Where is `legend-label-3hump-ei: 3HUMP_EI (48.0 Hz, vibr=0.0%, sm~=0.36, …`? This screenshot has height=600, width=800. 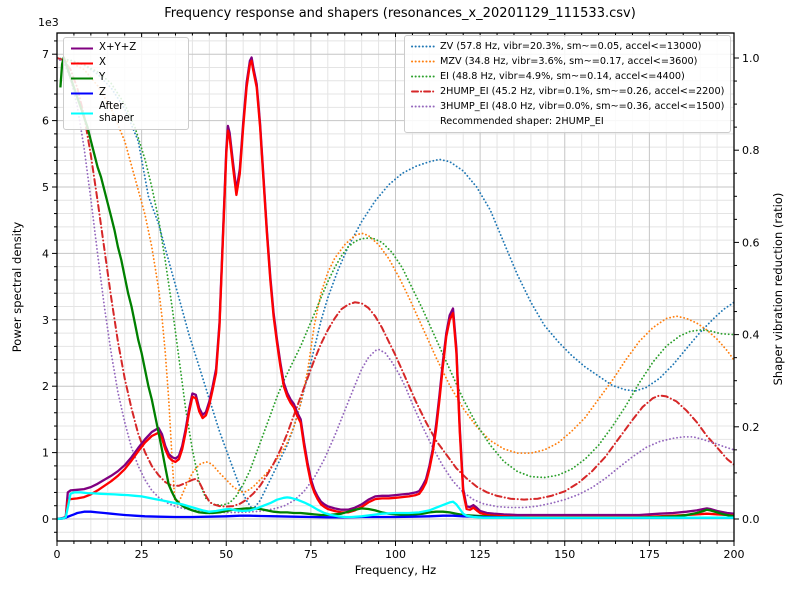
legend-label-3hump-ei: 3HUMP_EI (48.0 Hz, vibr=0.0%, sm~=0.36, … is located at coordinates (582, 106).